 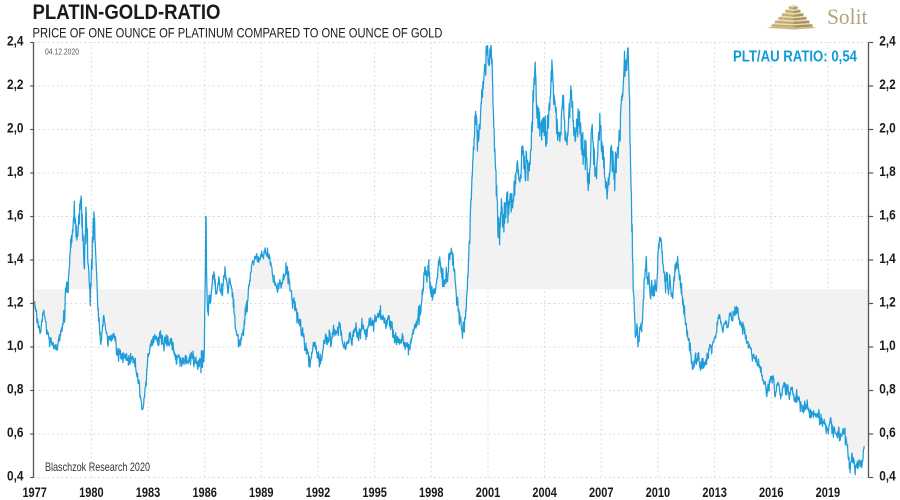 I want to click on svg-text: 2001, so click(x=488, y=492).